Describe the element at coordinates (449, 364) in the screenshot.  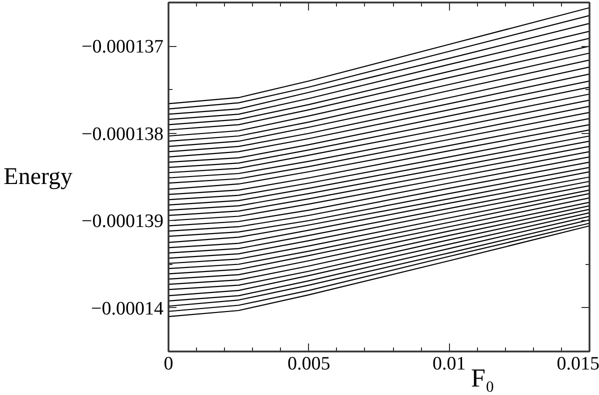
I see `x-tick-label: 0.01` at that location.